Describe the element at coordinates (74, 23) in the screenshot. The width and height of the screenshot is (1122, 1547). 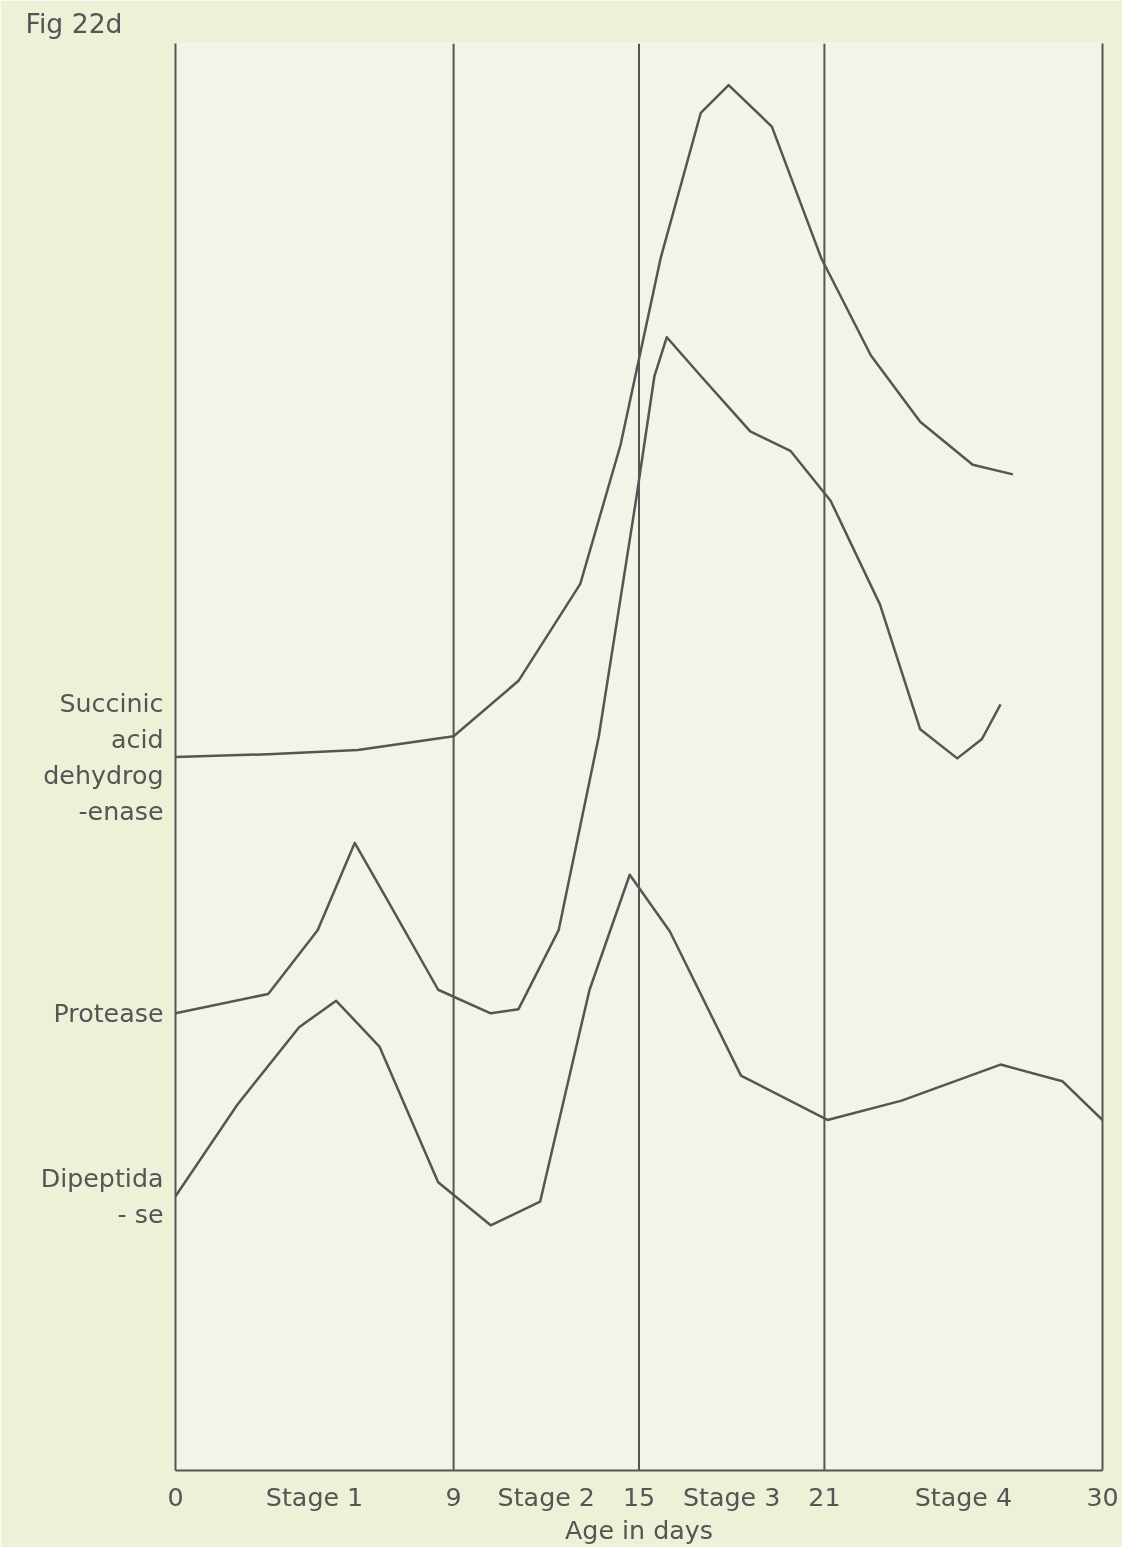
I see `chart-title: Fig 22d` at that location.